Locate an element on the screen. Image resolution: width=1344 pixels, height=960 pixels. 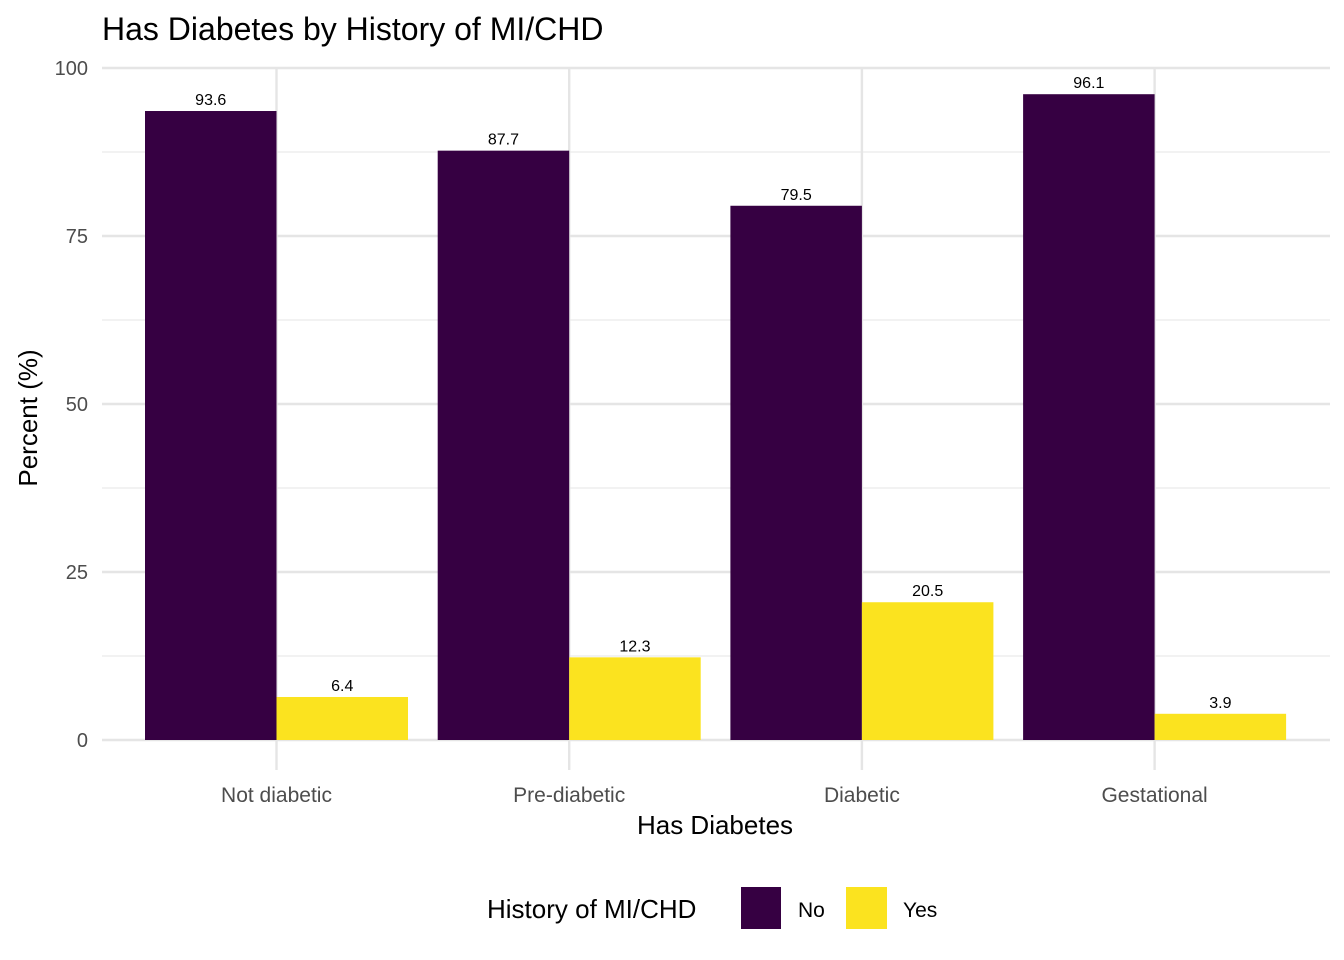
y-axis-ticks: 0 25 50 75 100 is located at coordinates (71, 405).